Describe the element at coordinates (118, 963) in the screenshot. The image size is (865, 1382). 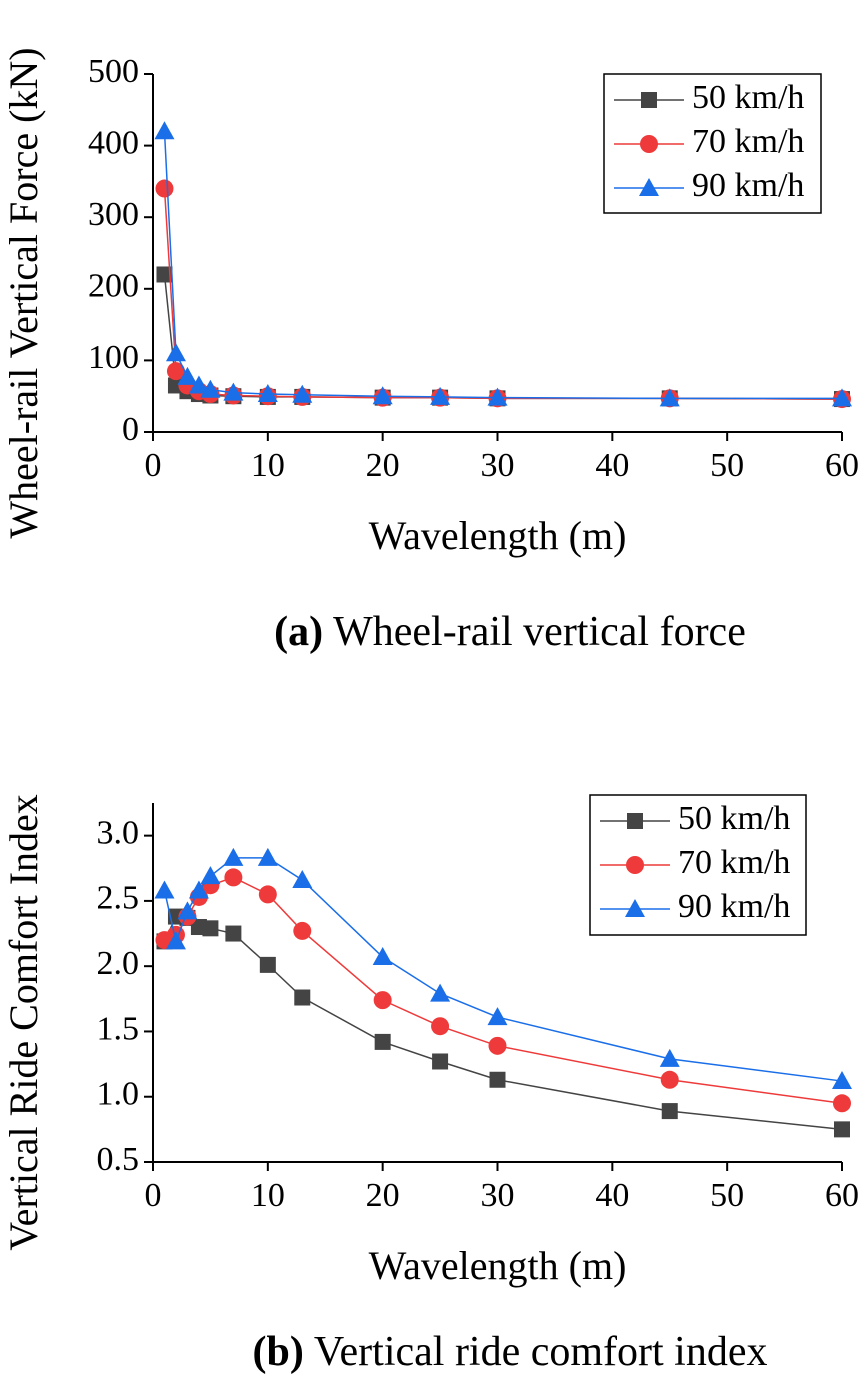
I see `y-tick-label: 2.0` at that location.